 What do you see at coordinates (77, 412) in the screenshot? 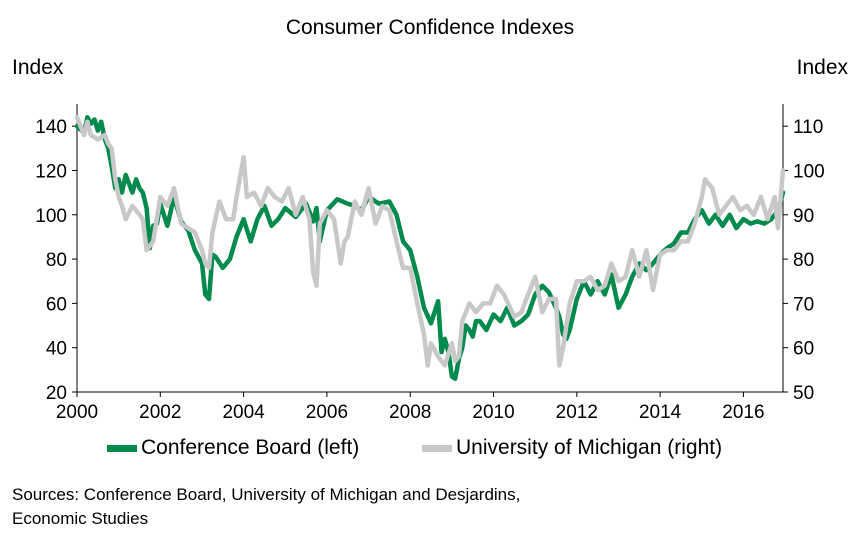
I see `x-tick-label: 2000` at bounding box center [77, 412].